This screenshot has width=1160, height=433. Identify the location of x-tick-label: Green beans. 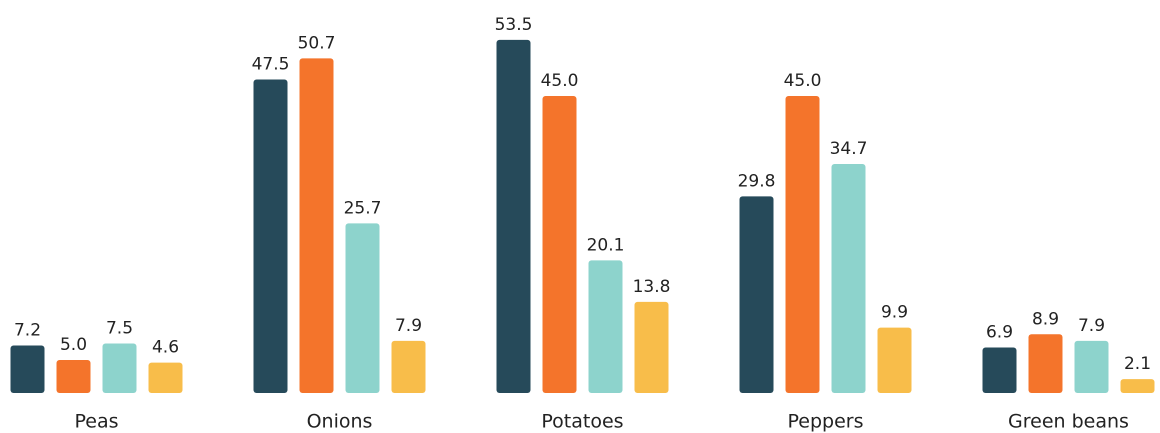
(1068, 422).